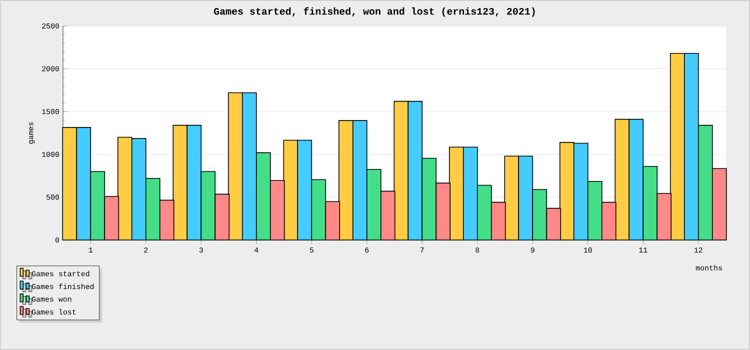 Image resolution: width=750 pixels, height=350 pixels. Describe the element at coordinates (374, 12) in the screenshot. I see `chart-title: Games started, finished, won and lost (ernis123, 2021)` at that location.